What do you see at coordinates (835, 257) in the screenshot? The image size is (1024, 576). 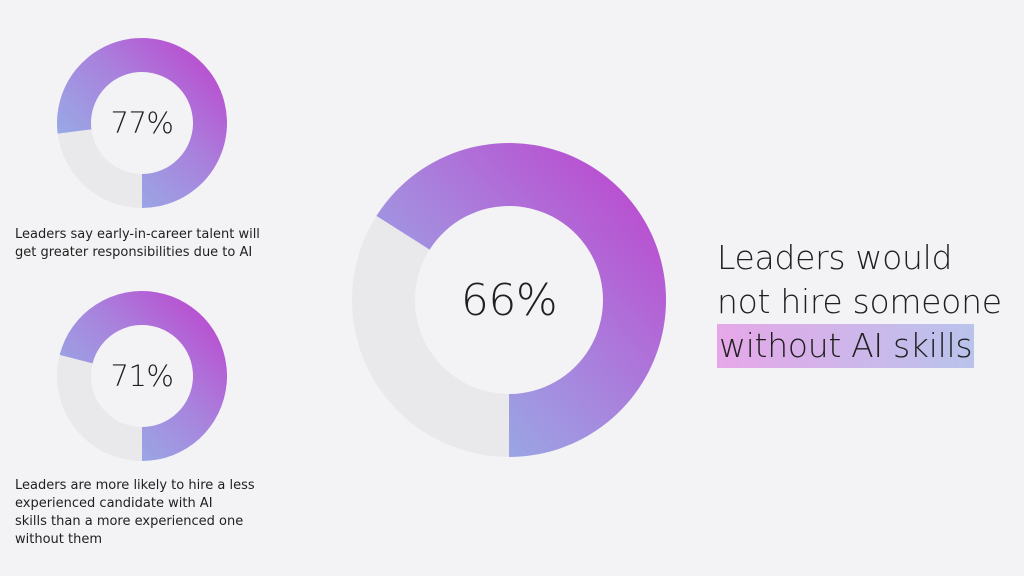 I see `headline-line: Leaders would` at bounding box center [835, 257].